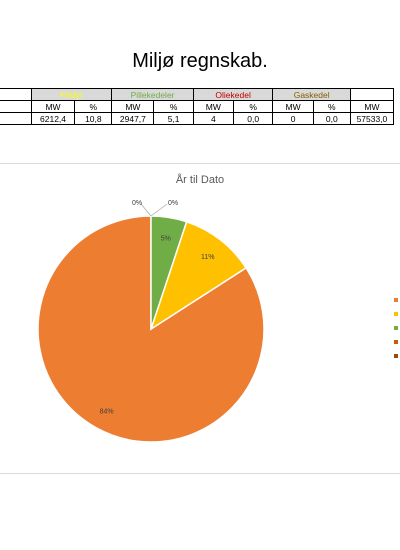 Image resolution: width=400 pixels, height=550 pixels. What do you see at coordinates (208, 257) in the screenshot?
I see `pie-data-label: 11%` at bounding box center [208, 257].